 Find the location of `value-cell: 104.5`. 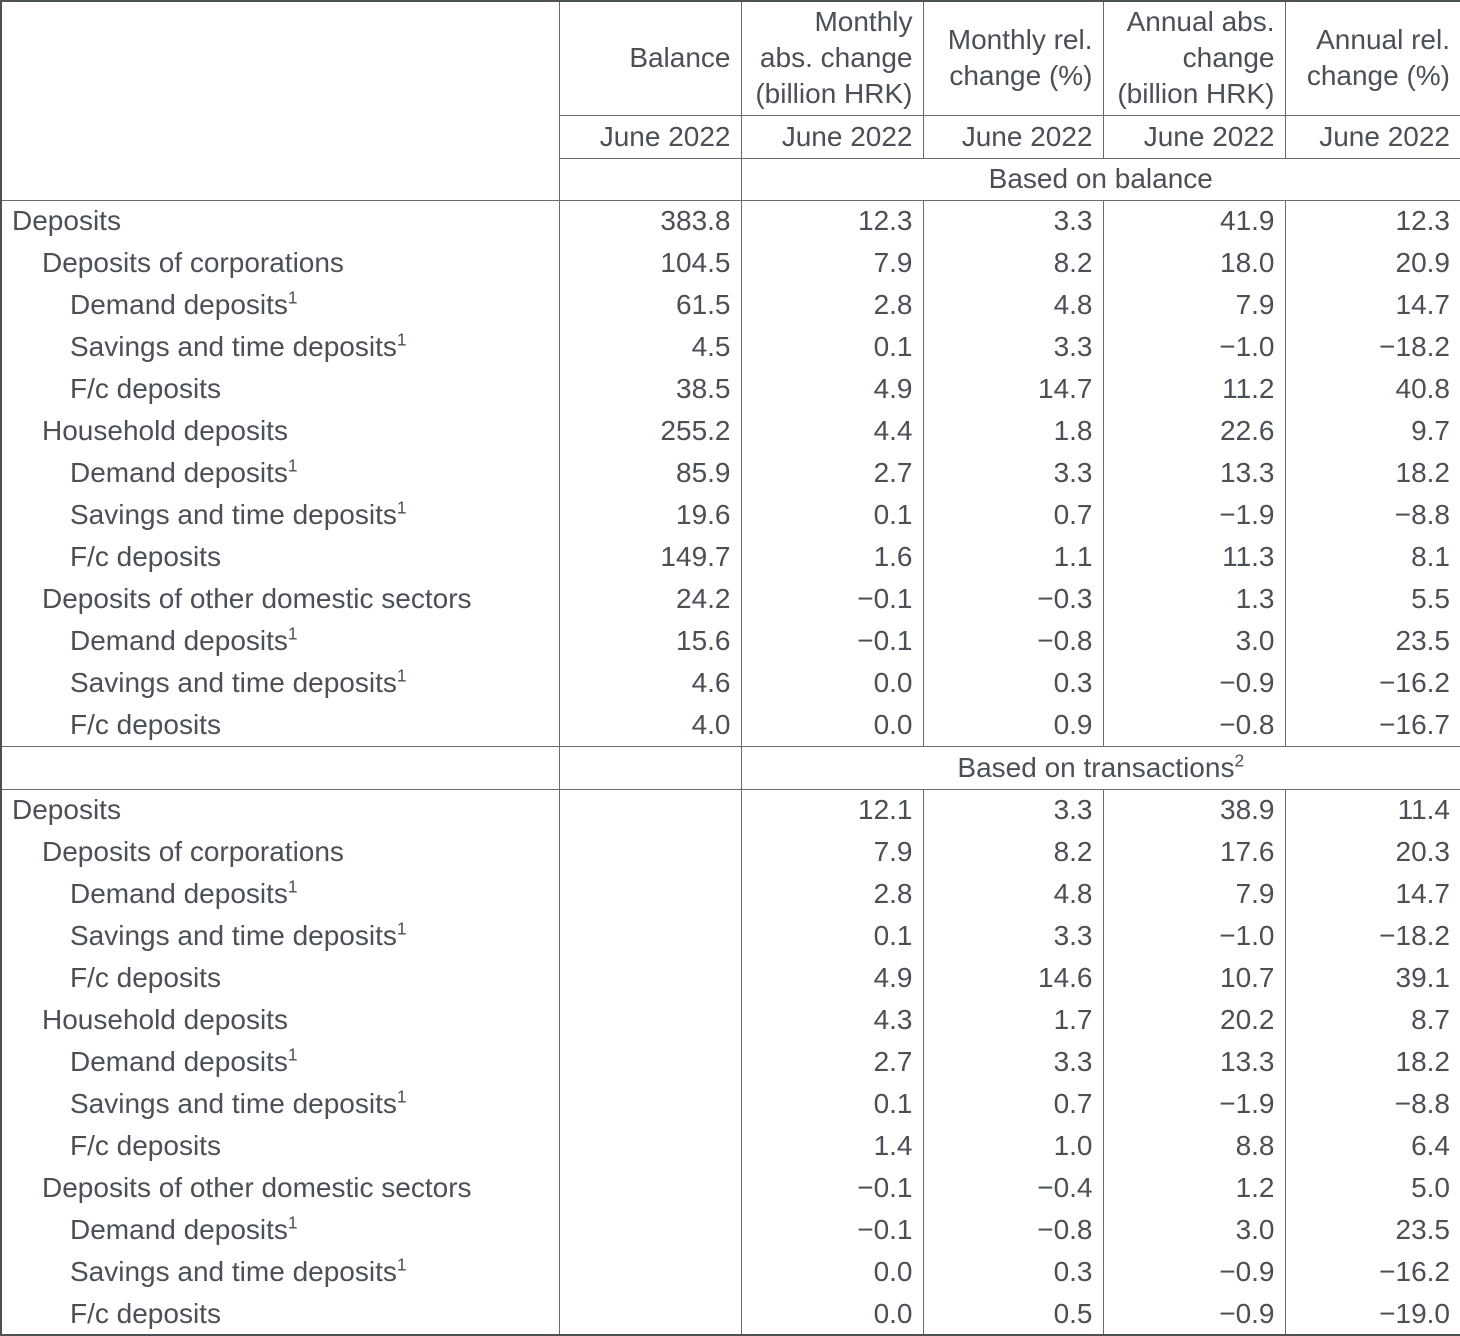

value-cell: 104.5 is located at coordinates (650, 263).